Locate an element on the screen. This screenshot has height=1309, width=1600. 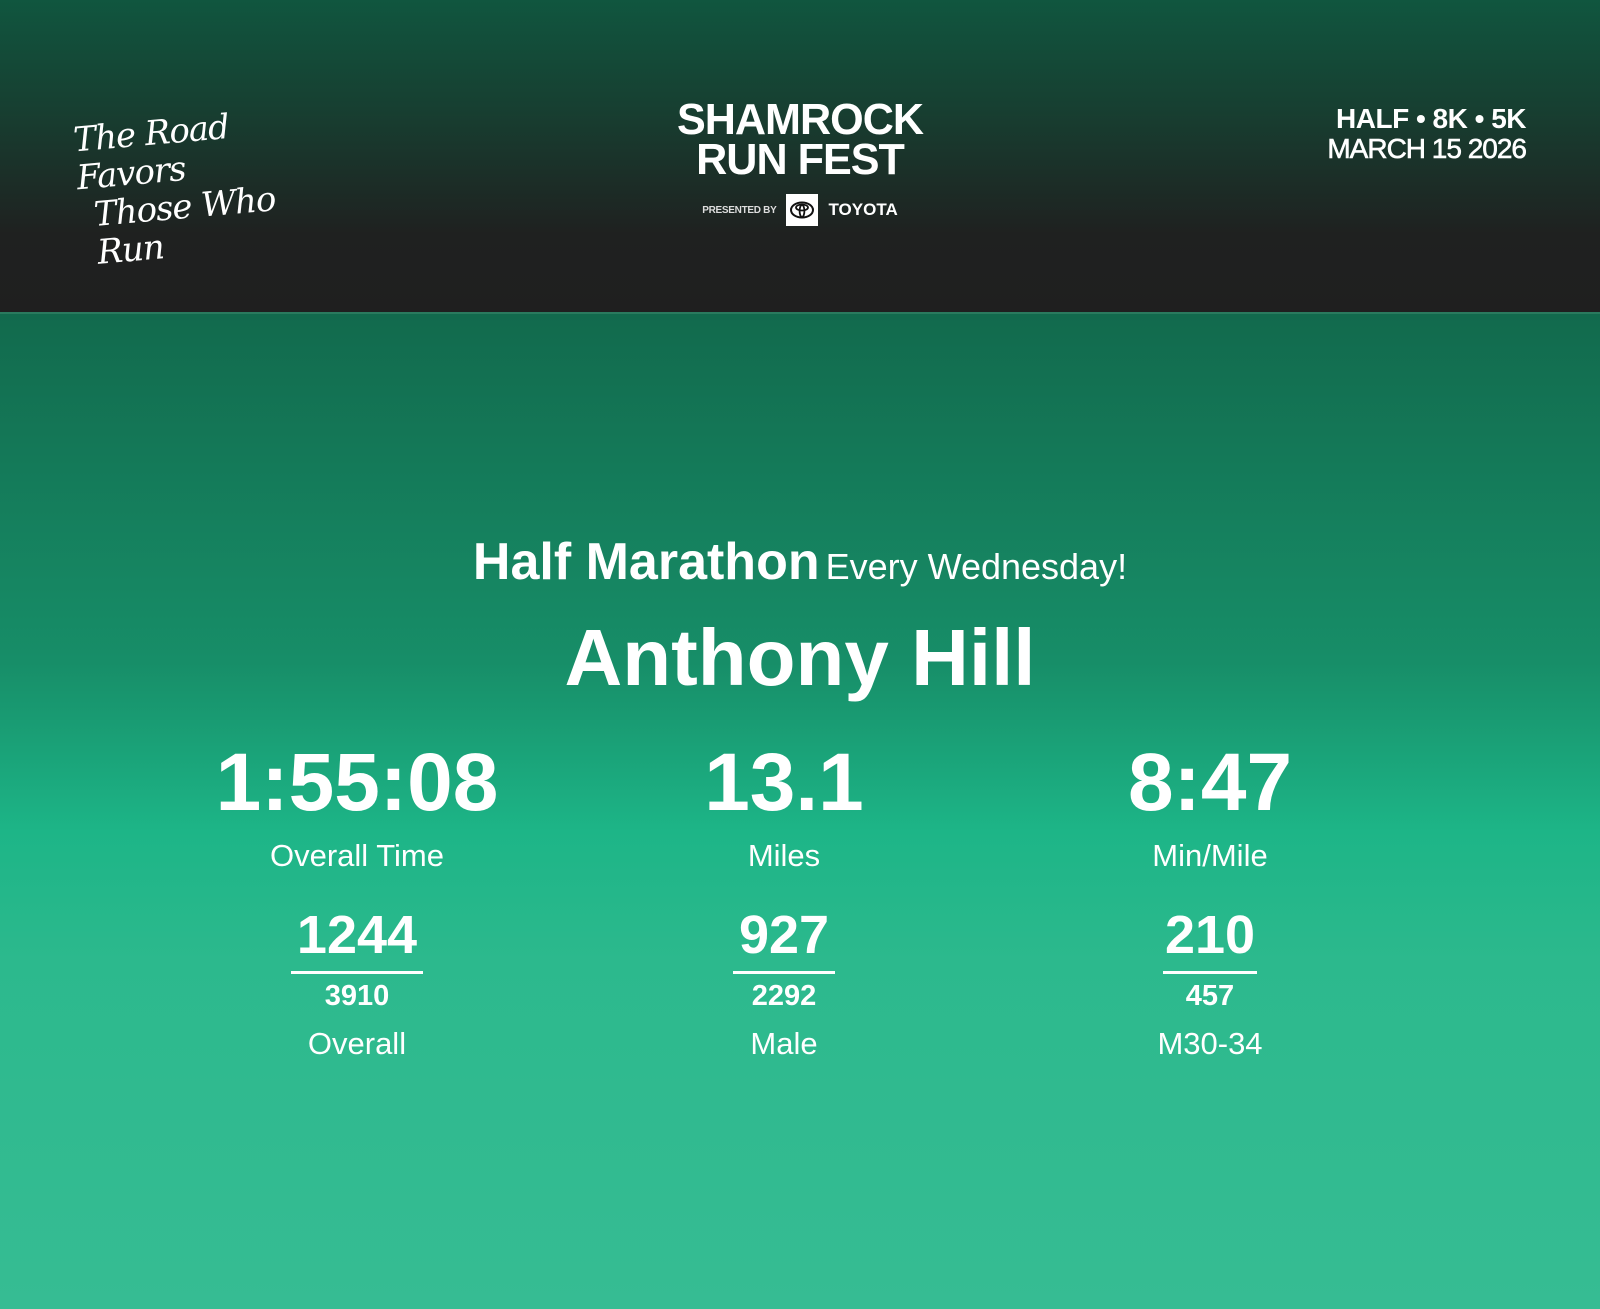
place-total: 457 is located at coordinates (1210, 996).